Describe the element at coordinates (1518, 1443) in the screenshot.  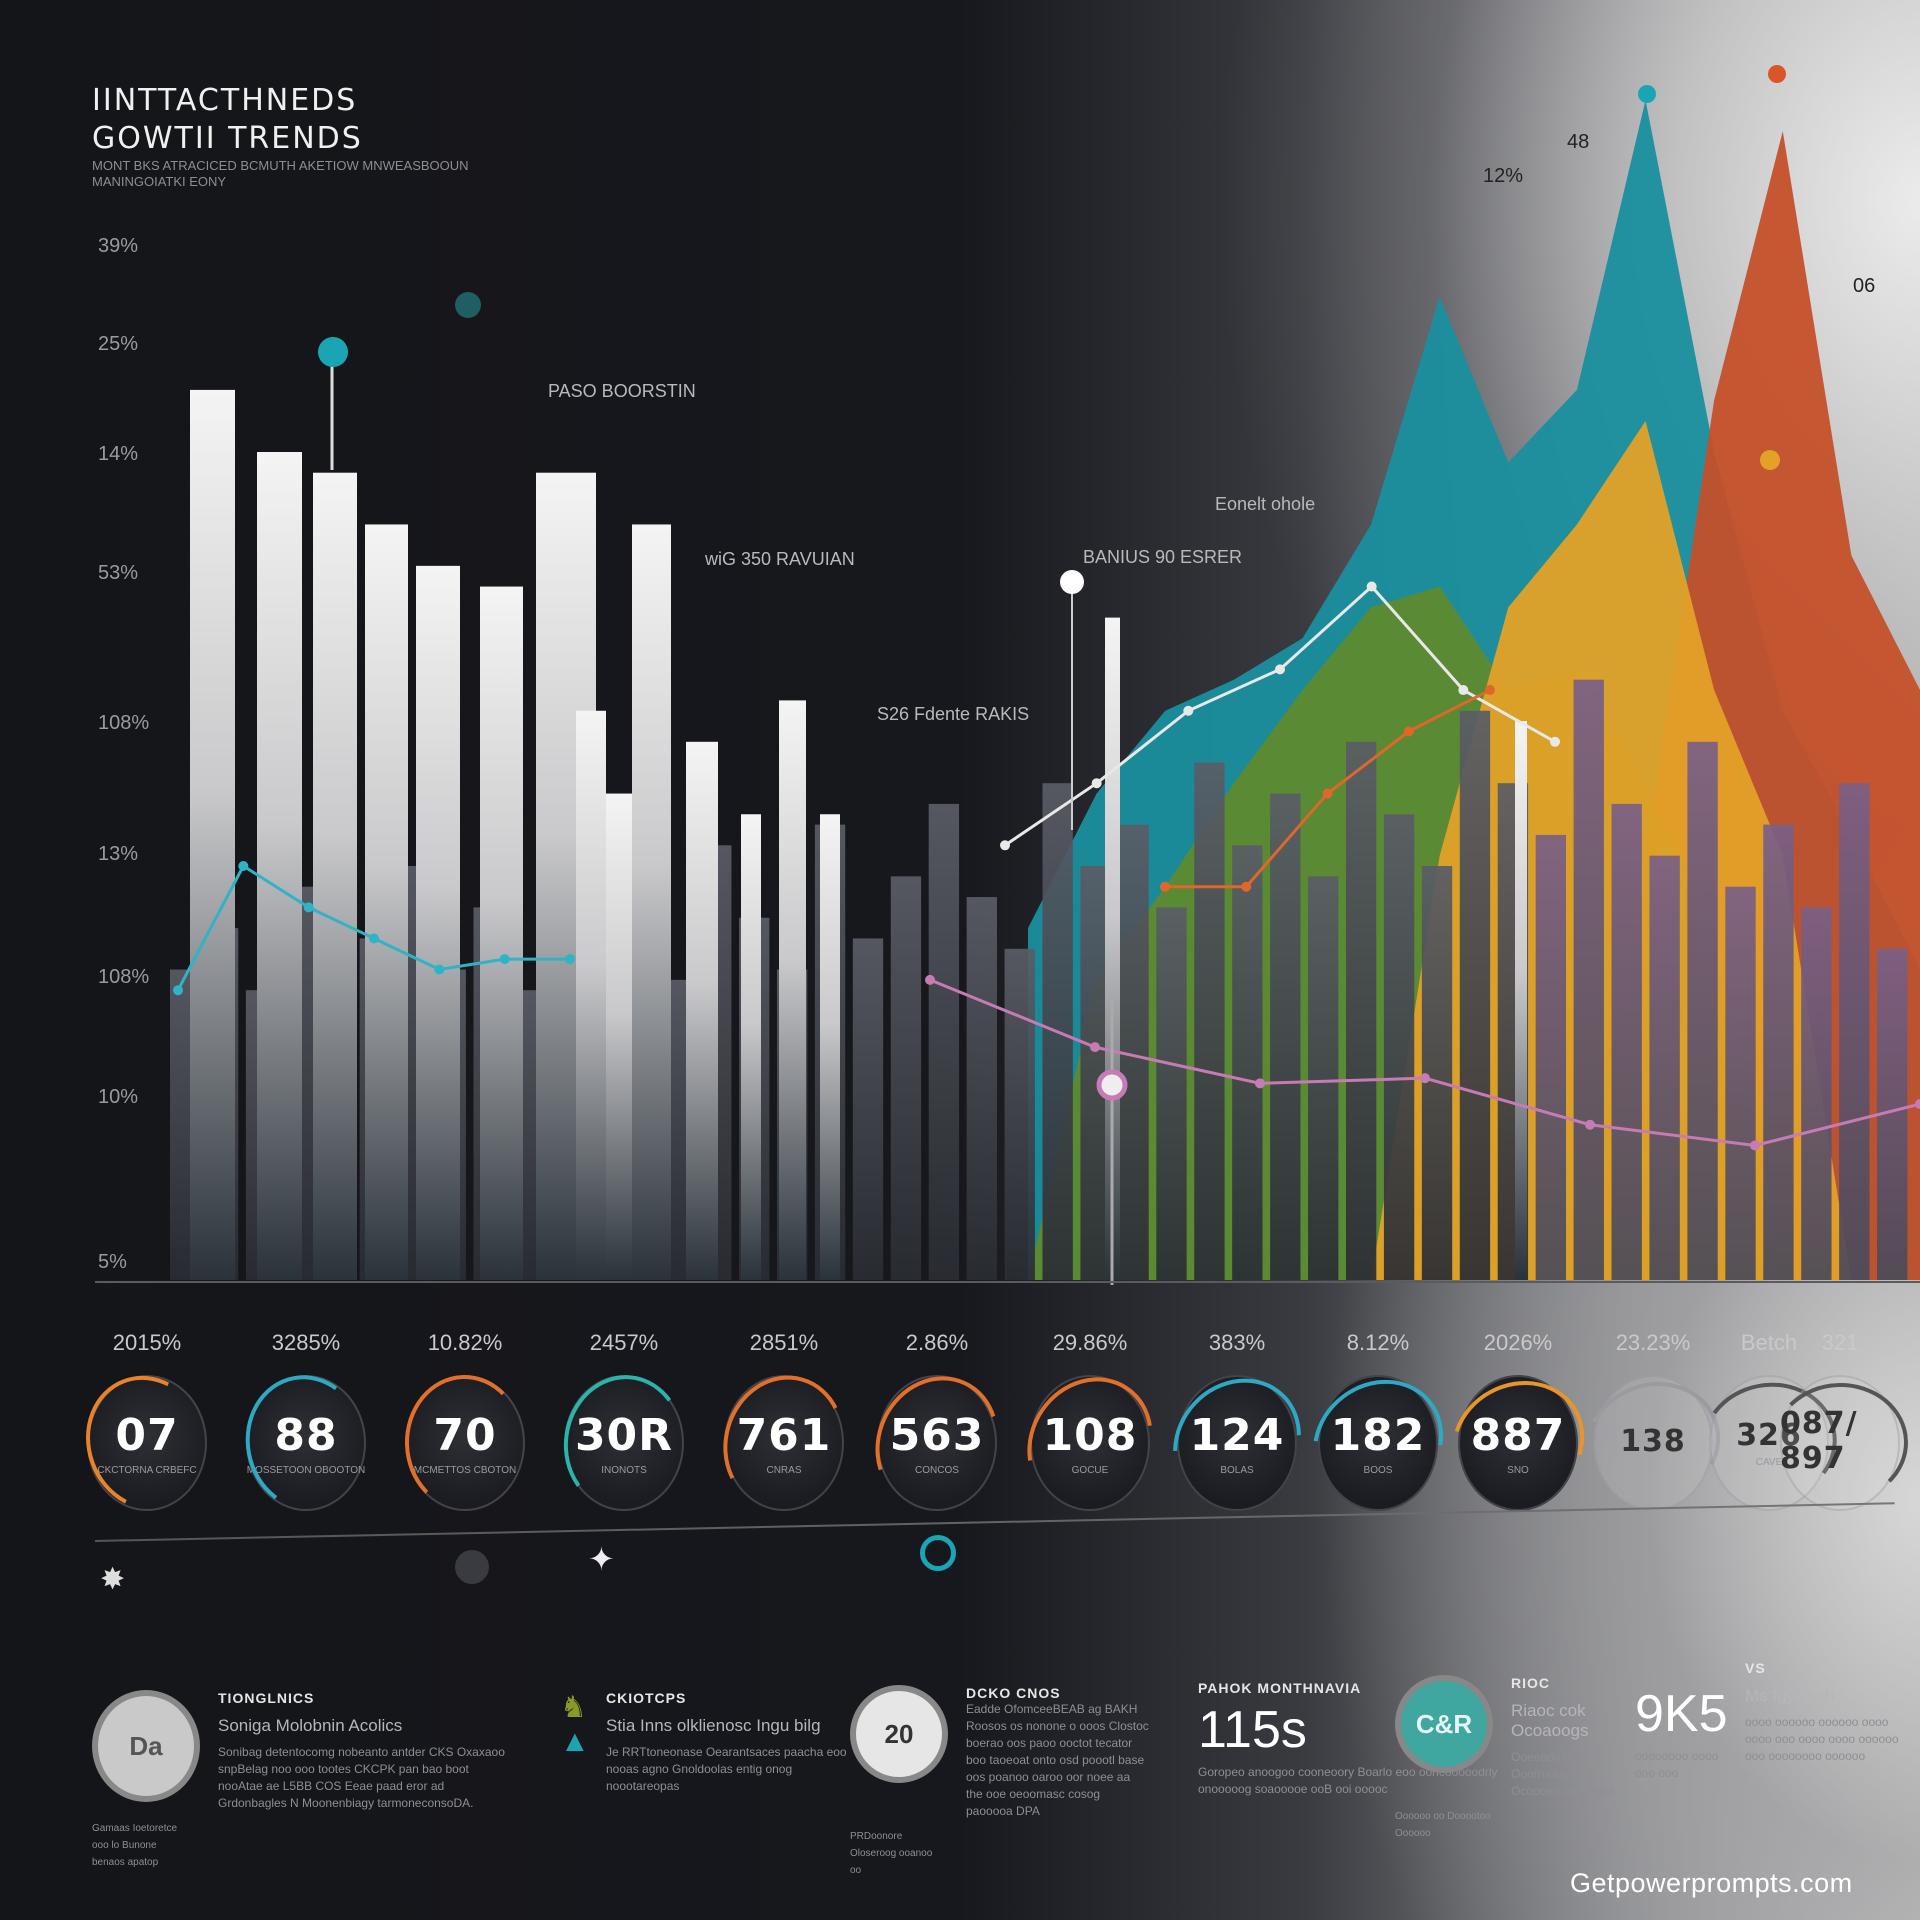
I see `gauge: 887 SNO` at that location.